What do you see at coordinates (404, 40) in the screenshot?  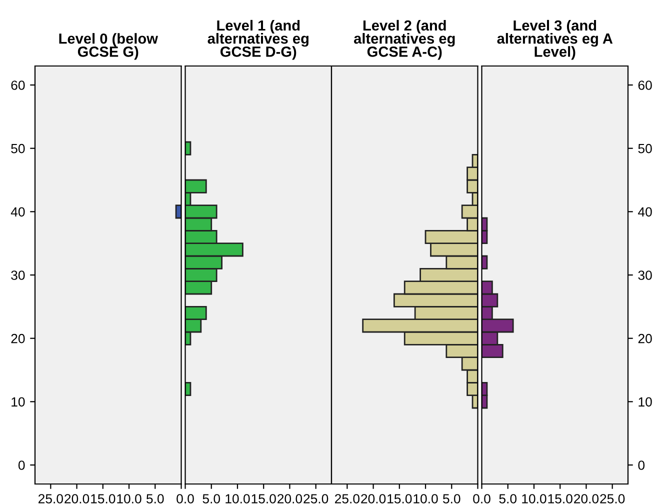 I see `chart-title: Level 2 (and alternatives eg GCSE A-C)` at bounding box center [404, 40].